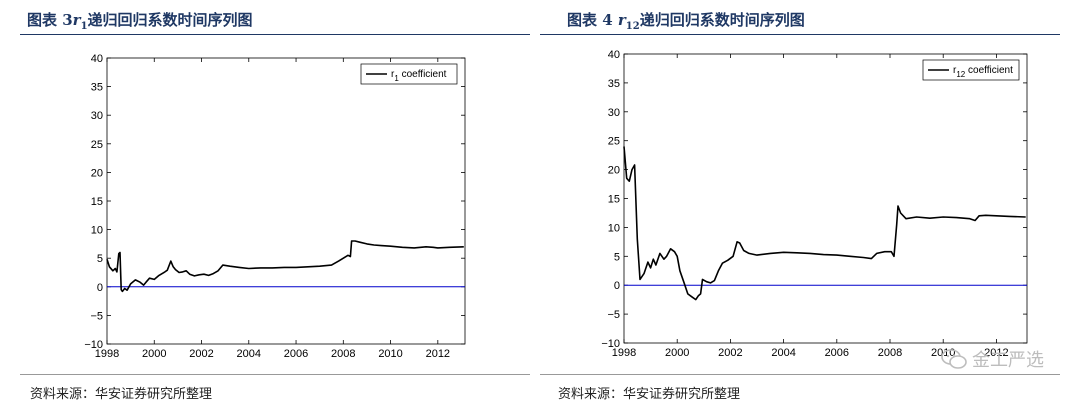 Image resolution: width=1080 pixels, height=410 pixels. What do you see at coordinates (1008, 360) in the screenshot?
I see `watermark-text: 金工严选` at bounding box center [1008, 360].